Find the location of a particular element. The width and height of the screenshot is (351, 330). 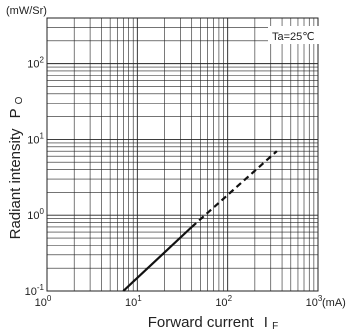

annotation-box: Ta=25℃ is located at coordinates (297, 35).